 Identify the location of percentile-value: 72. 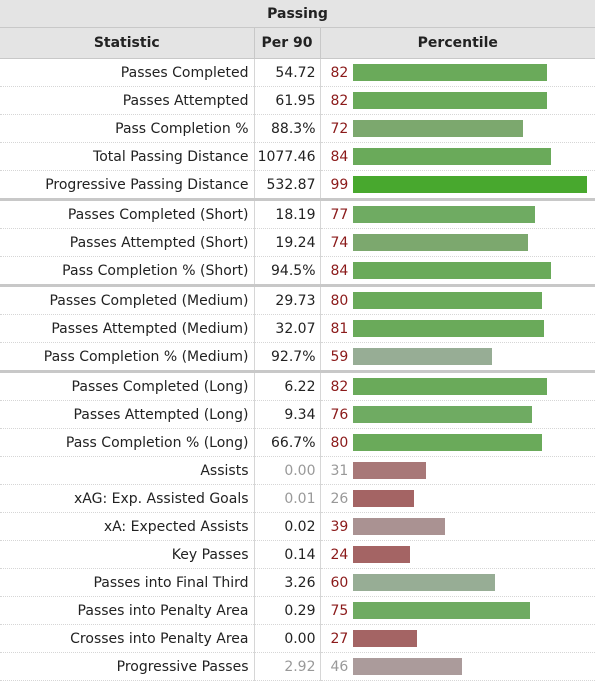
(339, 128).